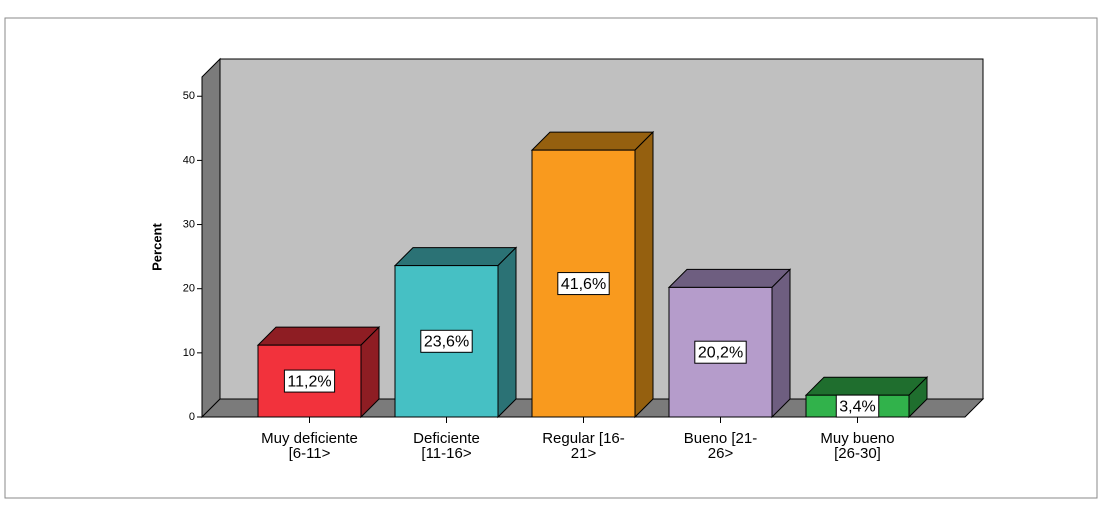 The image size is (1103, 509). Describe the element at coordinates (192, 417) in the screenshot. I see `y-tick-label: 0` at that location.